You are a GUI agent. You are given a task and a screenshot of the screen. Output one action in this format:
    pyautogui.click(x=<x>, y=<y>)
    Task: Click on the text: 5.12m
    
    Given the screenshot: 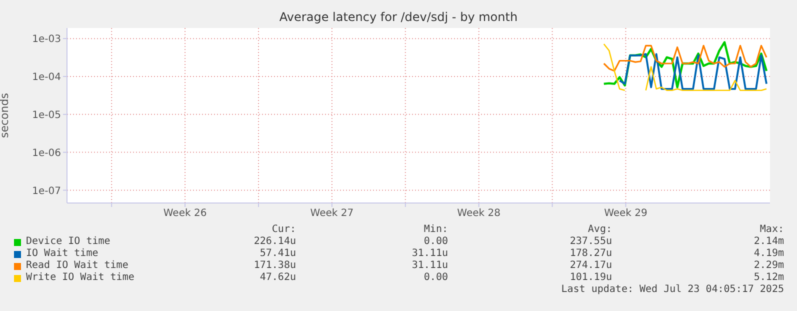 What is the action you would take?
    pyautogui.click(x=769, y=277)
    